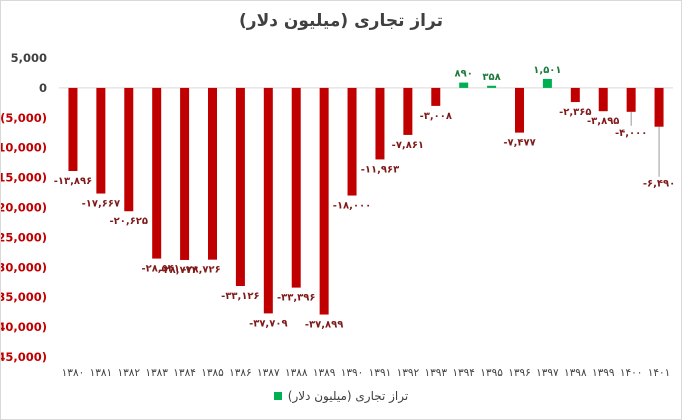 The image size is (682, 420). Describe the element at coordinates (43, 88) in the screenshot. I see `y-tick-label: 0` at that location.